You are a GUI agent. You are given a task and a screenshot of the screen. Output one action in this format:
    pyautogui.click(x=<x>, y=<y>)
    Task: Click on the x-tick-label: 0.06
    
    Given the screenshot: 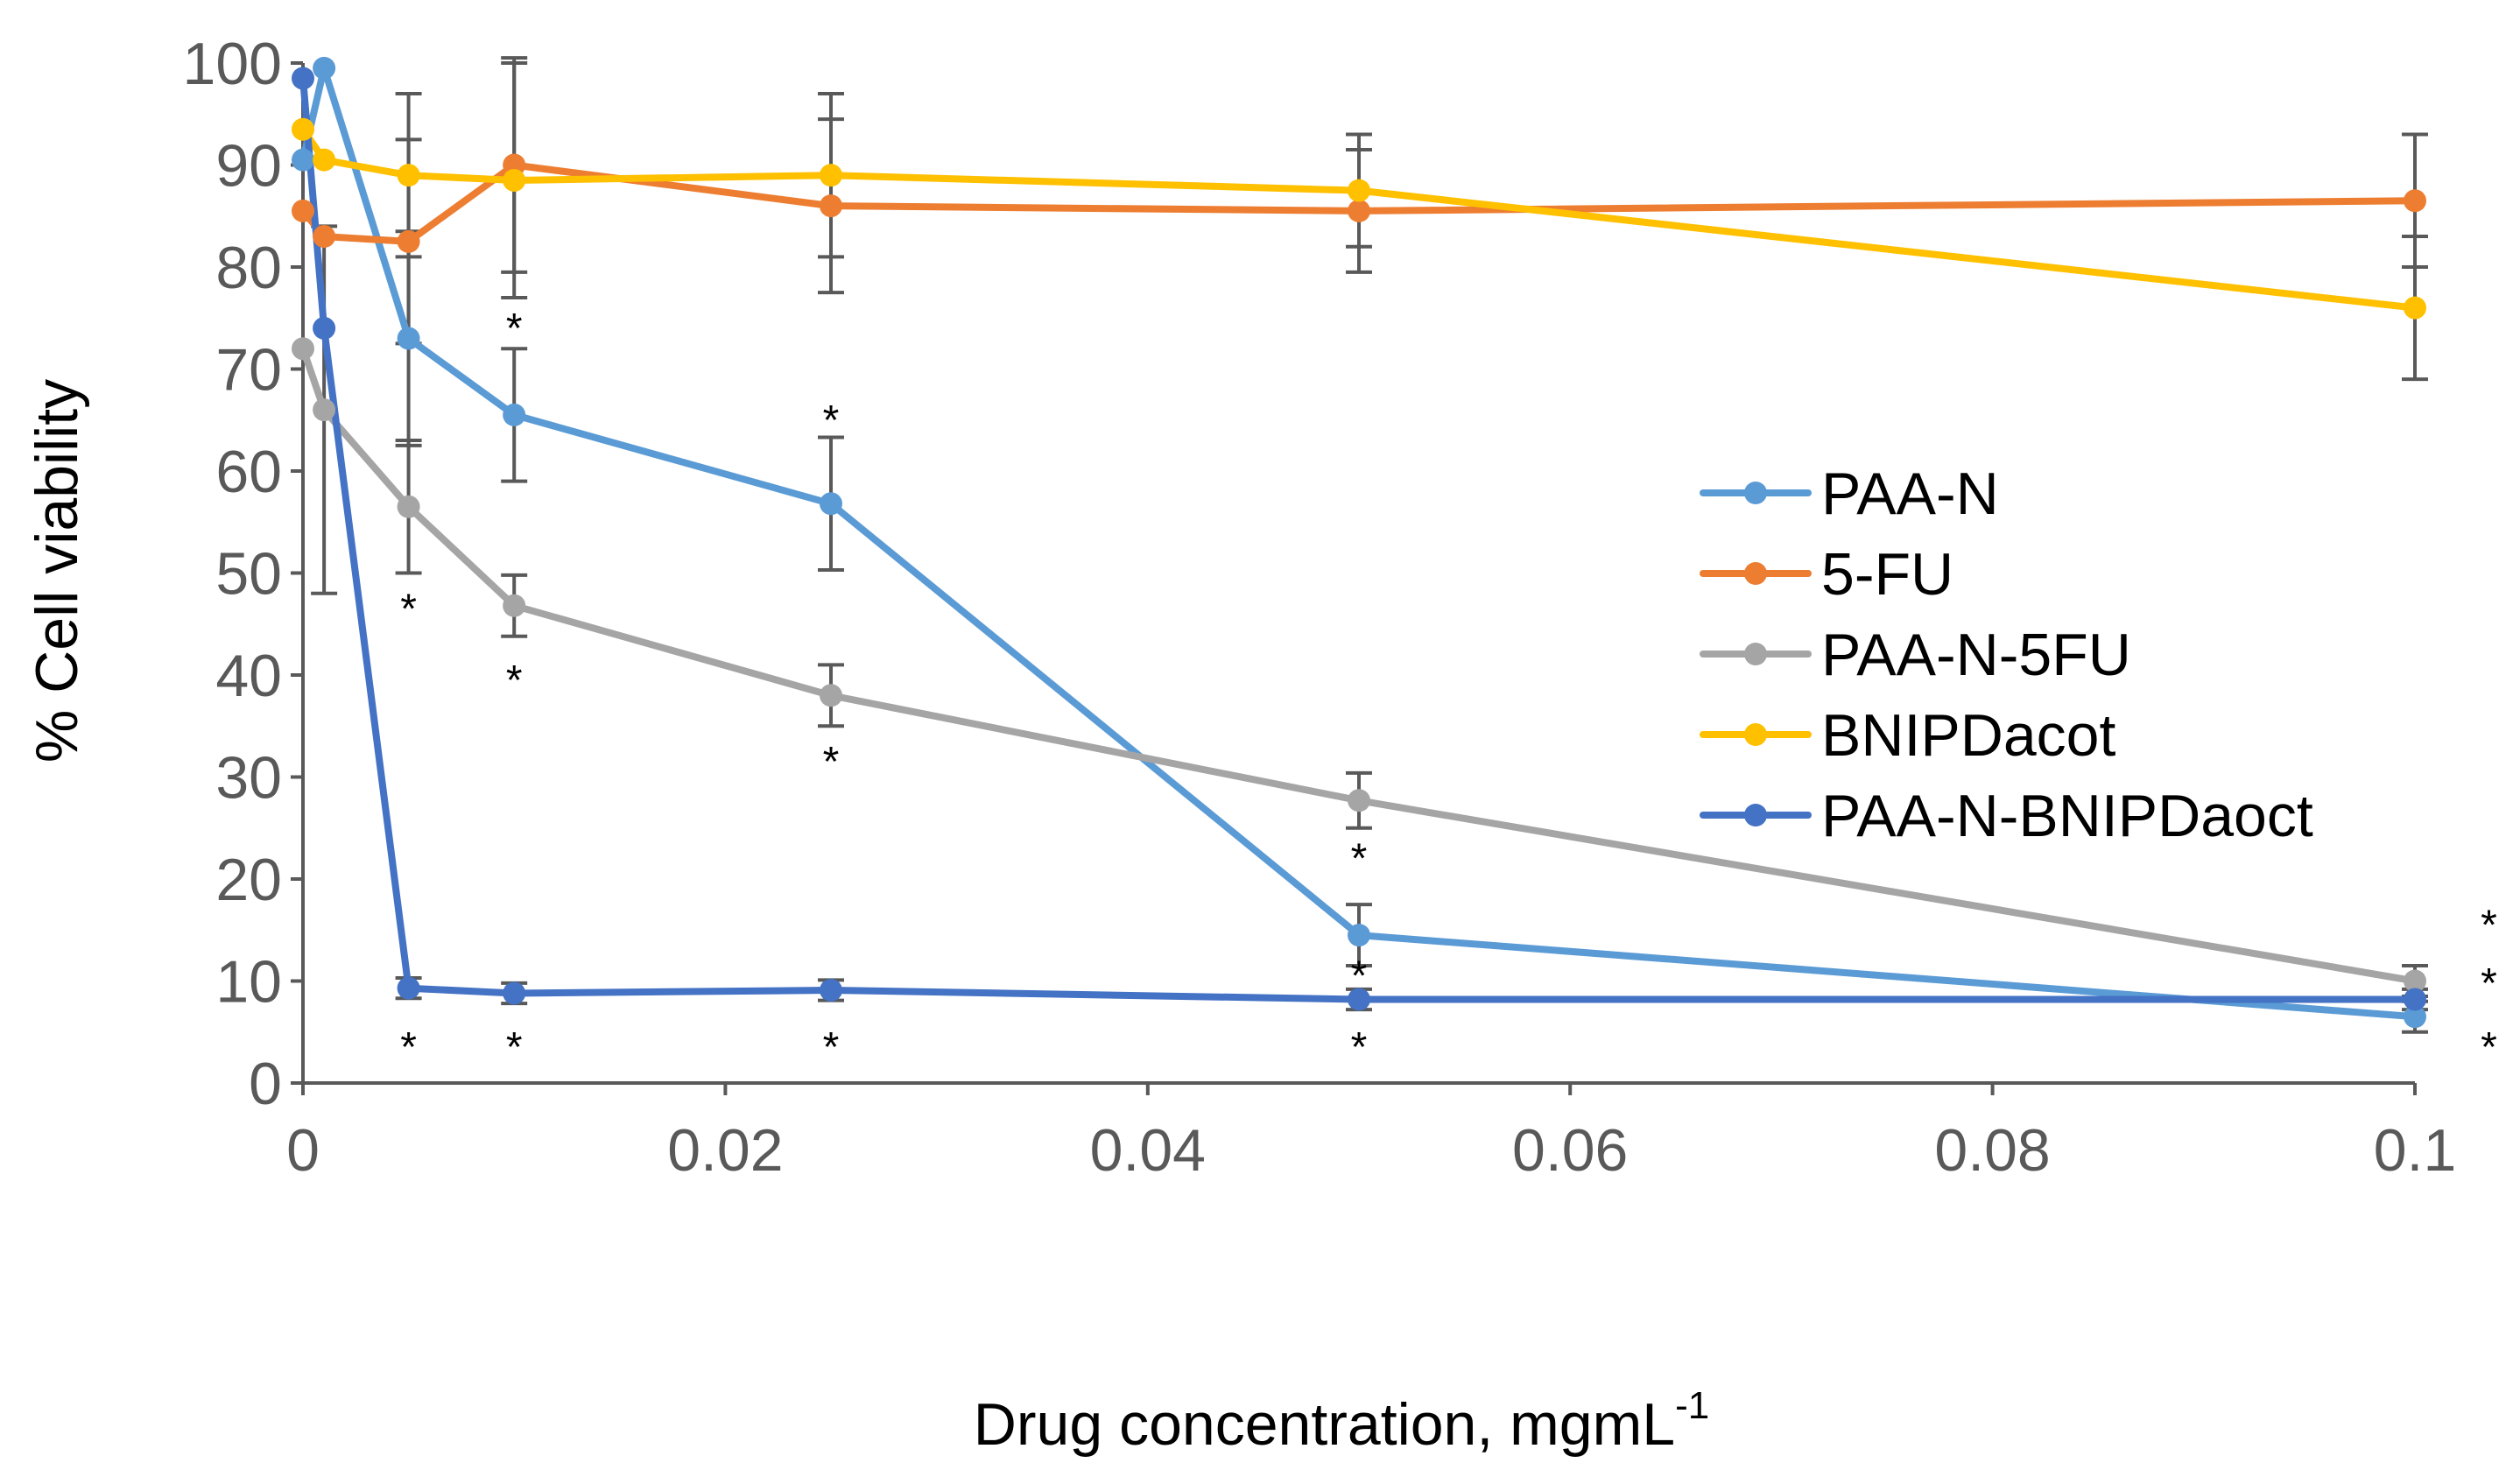 What is the action you would take?
    pyautogui.click(x=1570, y=1150)
    